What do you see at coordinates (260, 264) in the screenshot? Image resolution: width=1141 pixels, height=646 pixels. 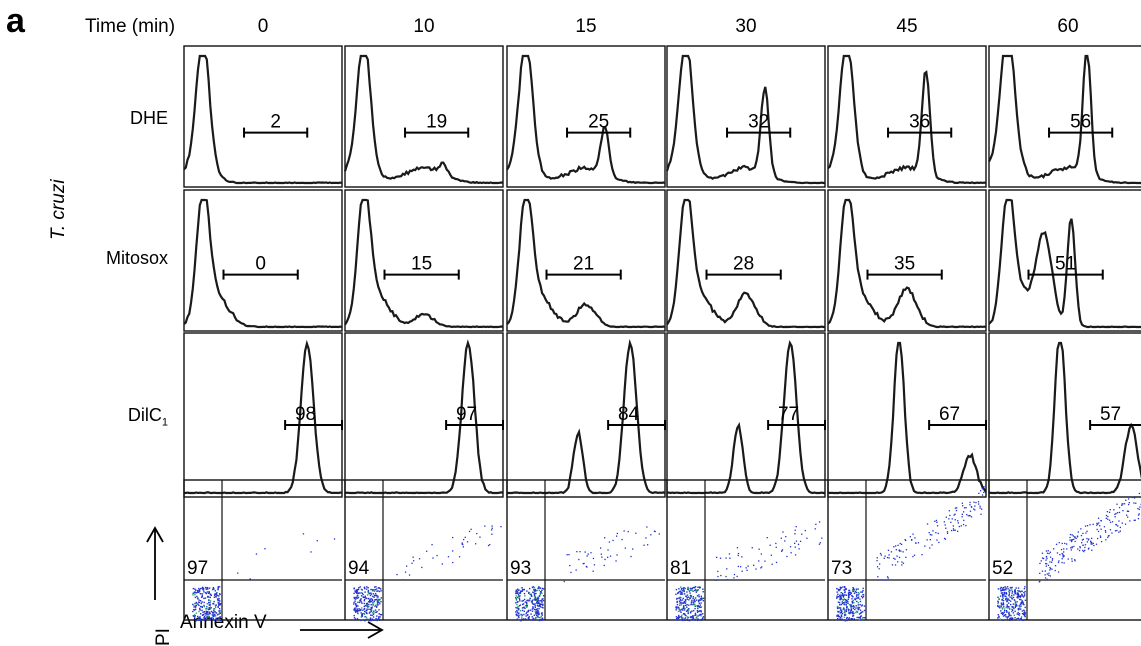 I see `mitosox-gate-value: 0` at bounding box center [260, 264].